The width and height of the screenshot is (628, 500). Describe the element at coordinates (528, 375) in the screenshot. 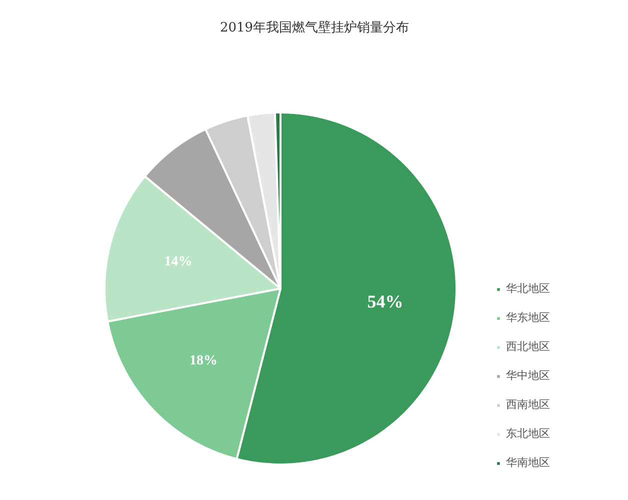

I see `legend-label: 华中地区` at that location.